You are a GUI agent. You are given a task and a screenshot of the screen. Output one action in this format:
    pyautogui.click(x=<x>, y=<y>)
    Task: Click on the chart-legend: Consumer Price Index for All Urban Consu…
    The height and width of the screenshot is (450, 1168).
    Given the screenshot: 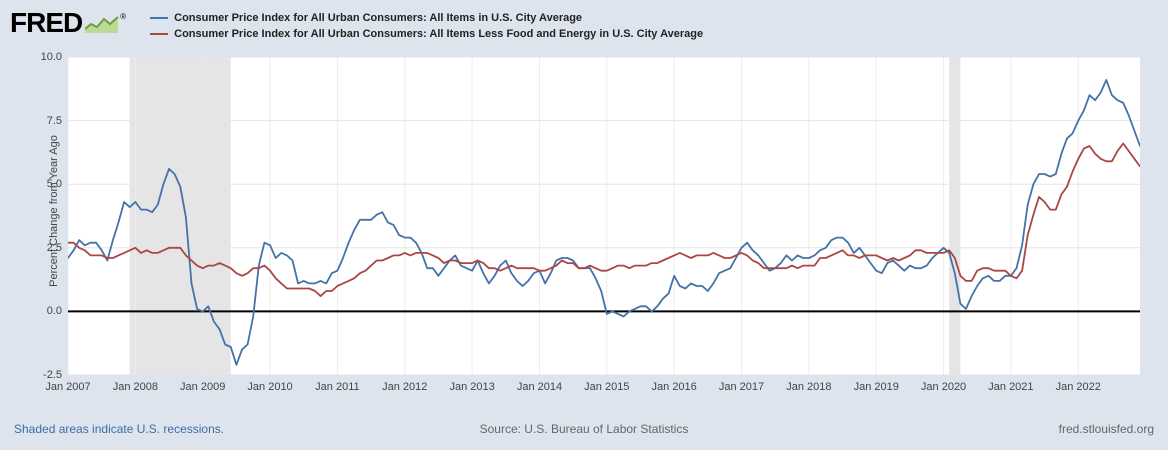 What is the action you would take?
    pyautogui.click(x=426, y=26)
    